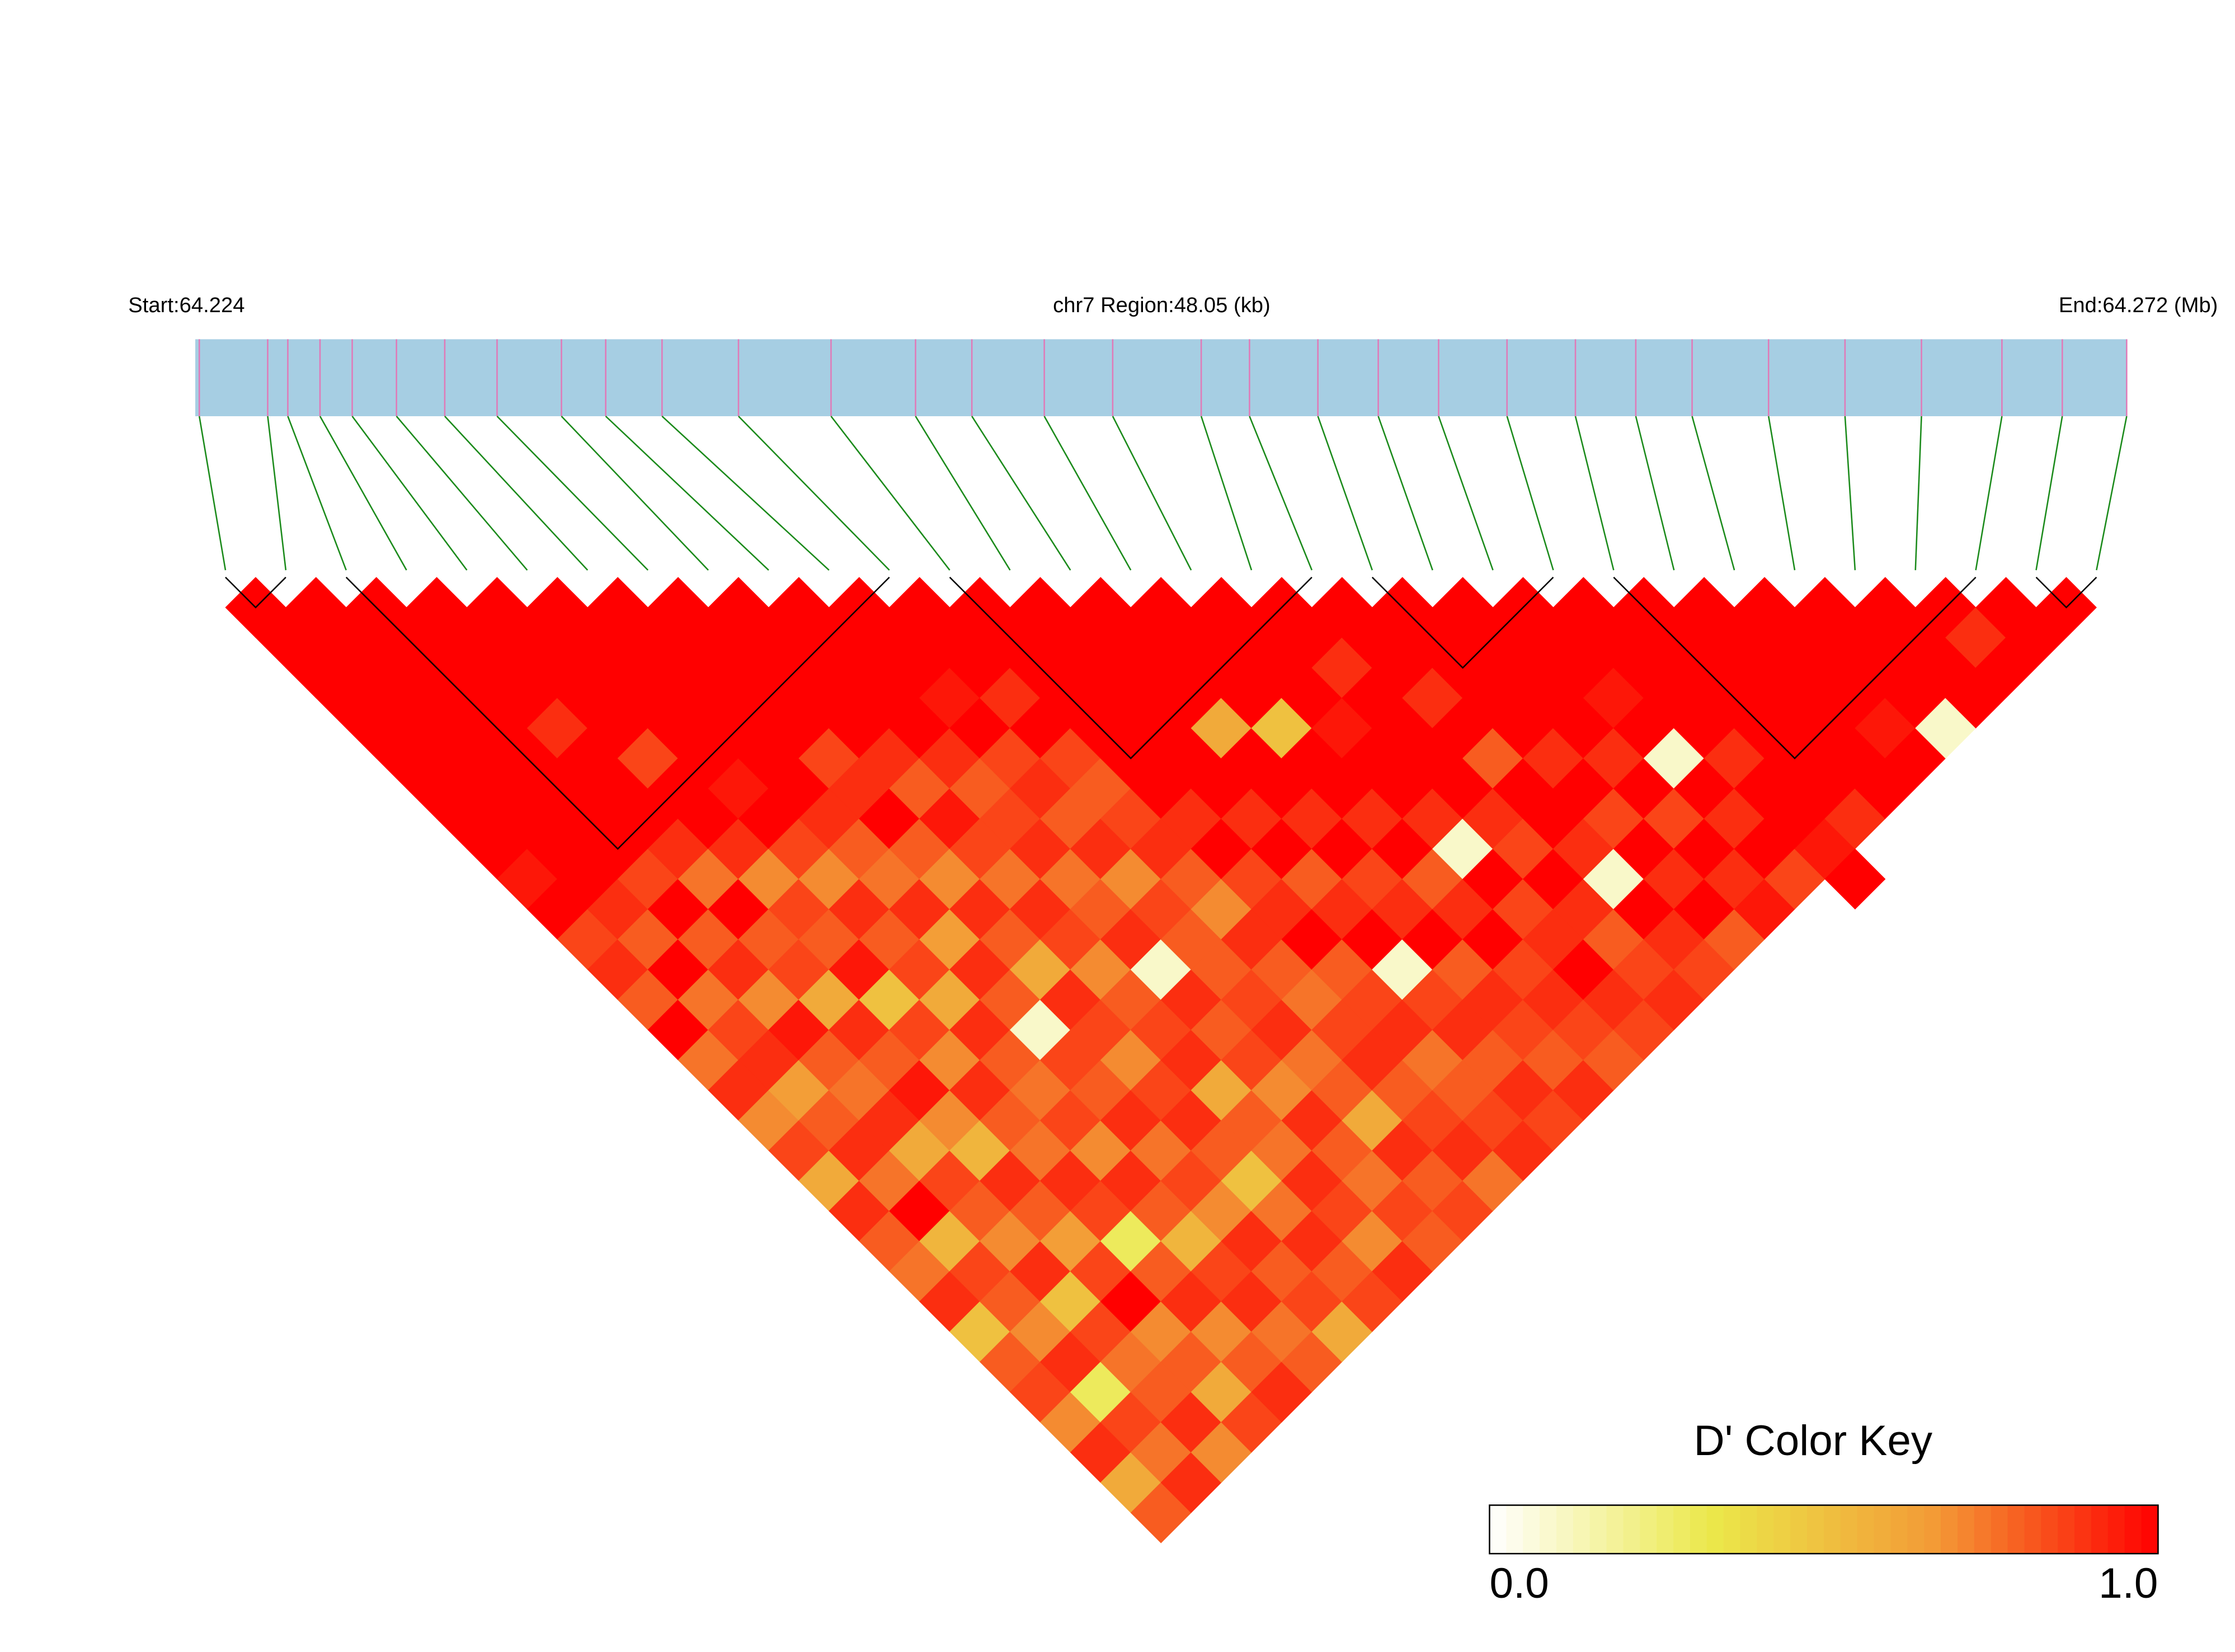  Describe the element at coordinates (1162, 305) in the screenshot. I see `region-label: chr7 Region:48.05 (kb)` at that location.